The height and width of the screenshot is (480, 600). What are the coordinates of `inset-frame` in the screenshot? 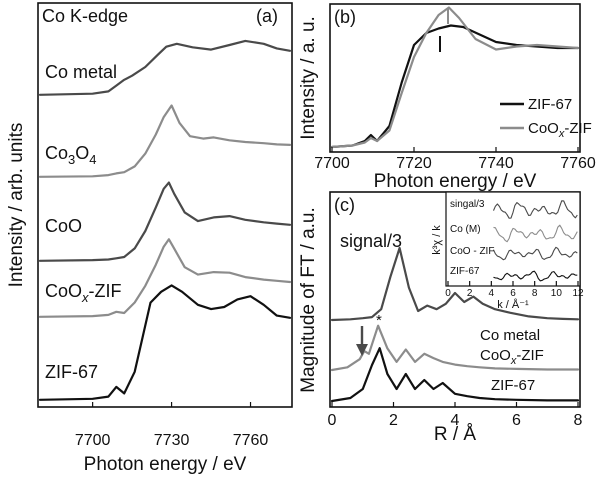 It's located at (513, 239).